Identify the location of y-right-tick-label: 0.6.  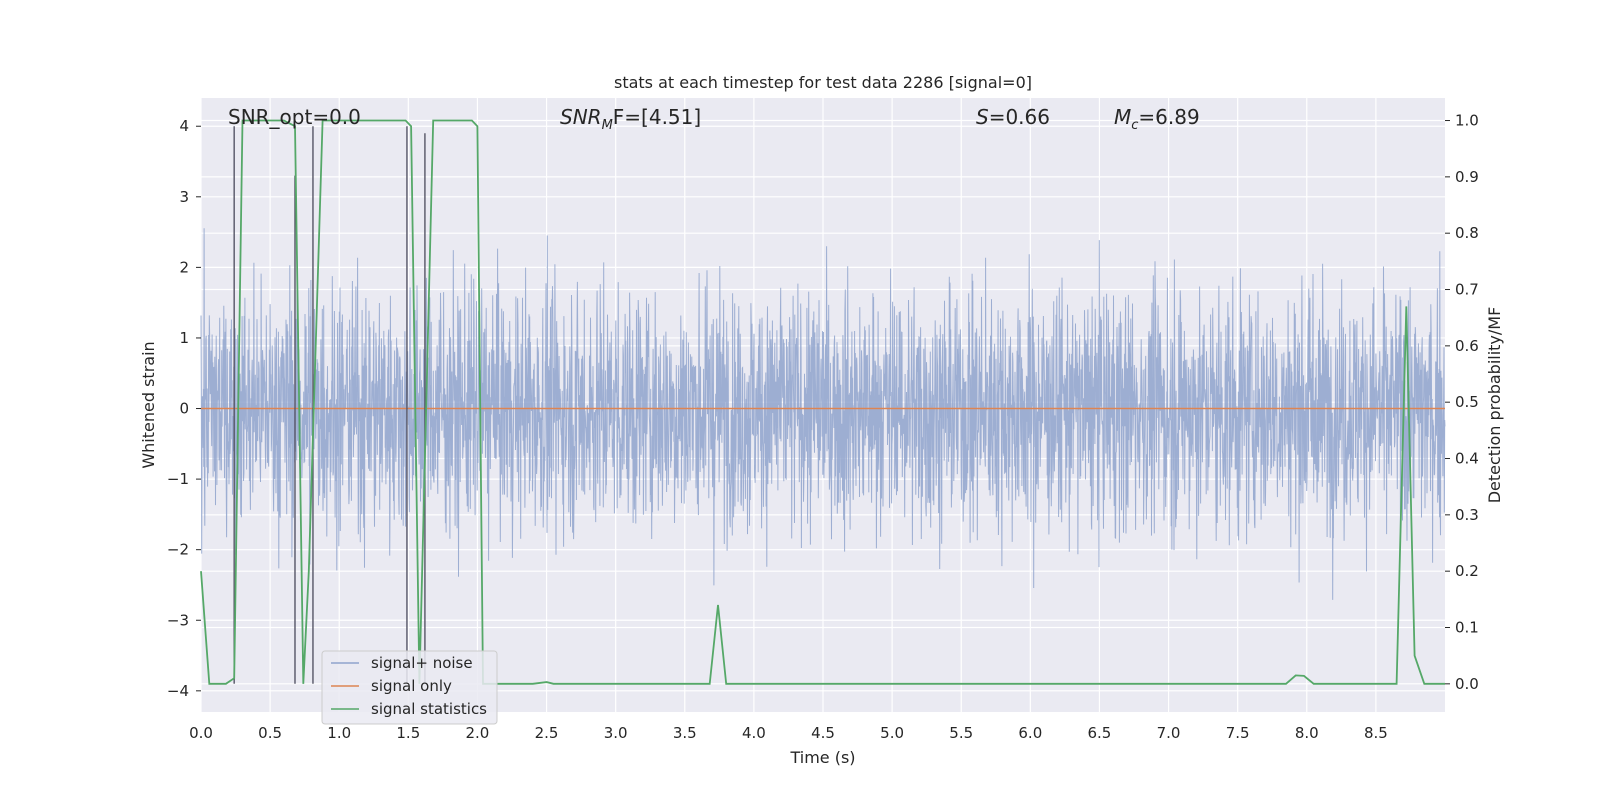
(1467, 346).